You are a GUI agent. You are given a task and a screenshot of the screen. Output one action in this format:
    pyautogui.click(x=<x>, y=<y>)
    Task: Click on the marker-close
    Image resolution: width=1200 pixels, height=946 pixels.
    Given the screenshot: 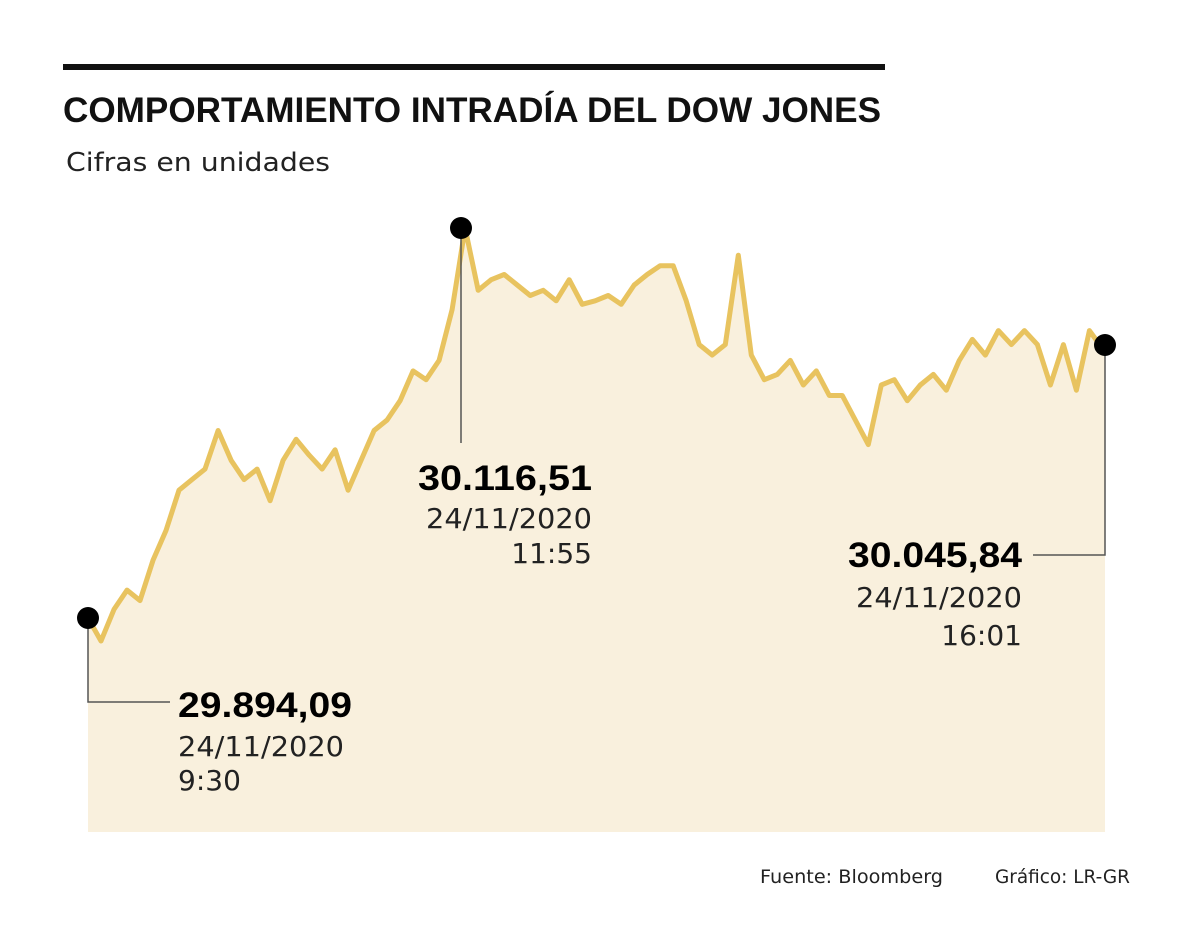 What is the action you would take?
    pyautogui.click(x=1105, y=345)
    